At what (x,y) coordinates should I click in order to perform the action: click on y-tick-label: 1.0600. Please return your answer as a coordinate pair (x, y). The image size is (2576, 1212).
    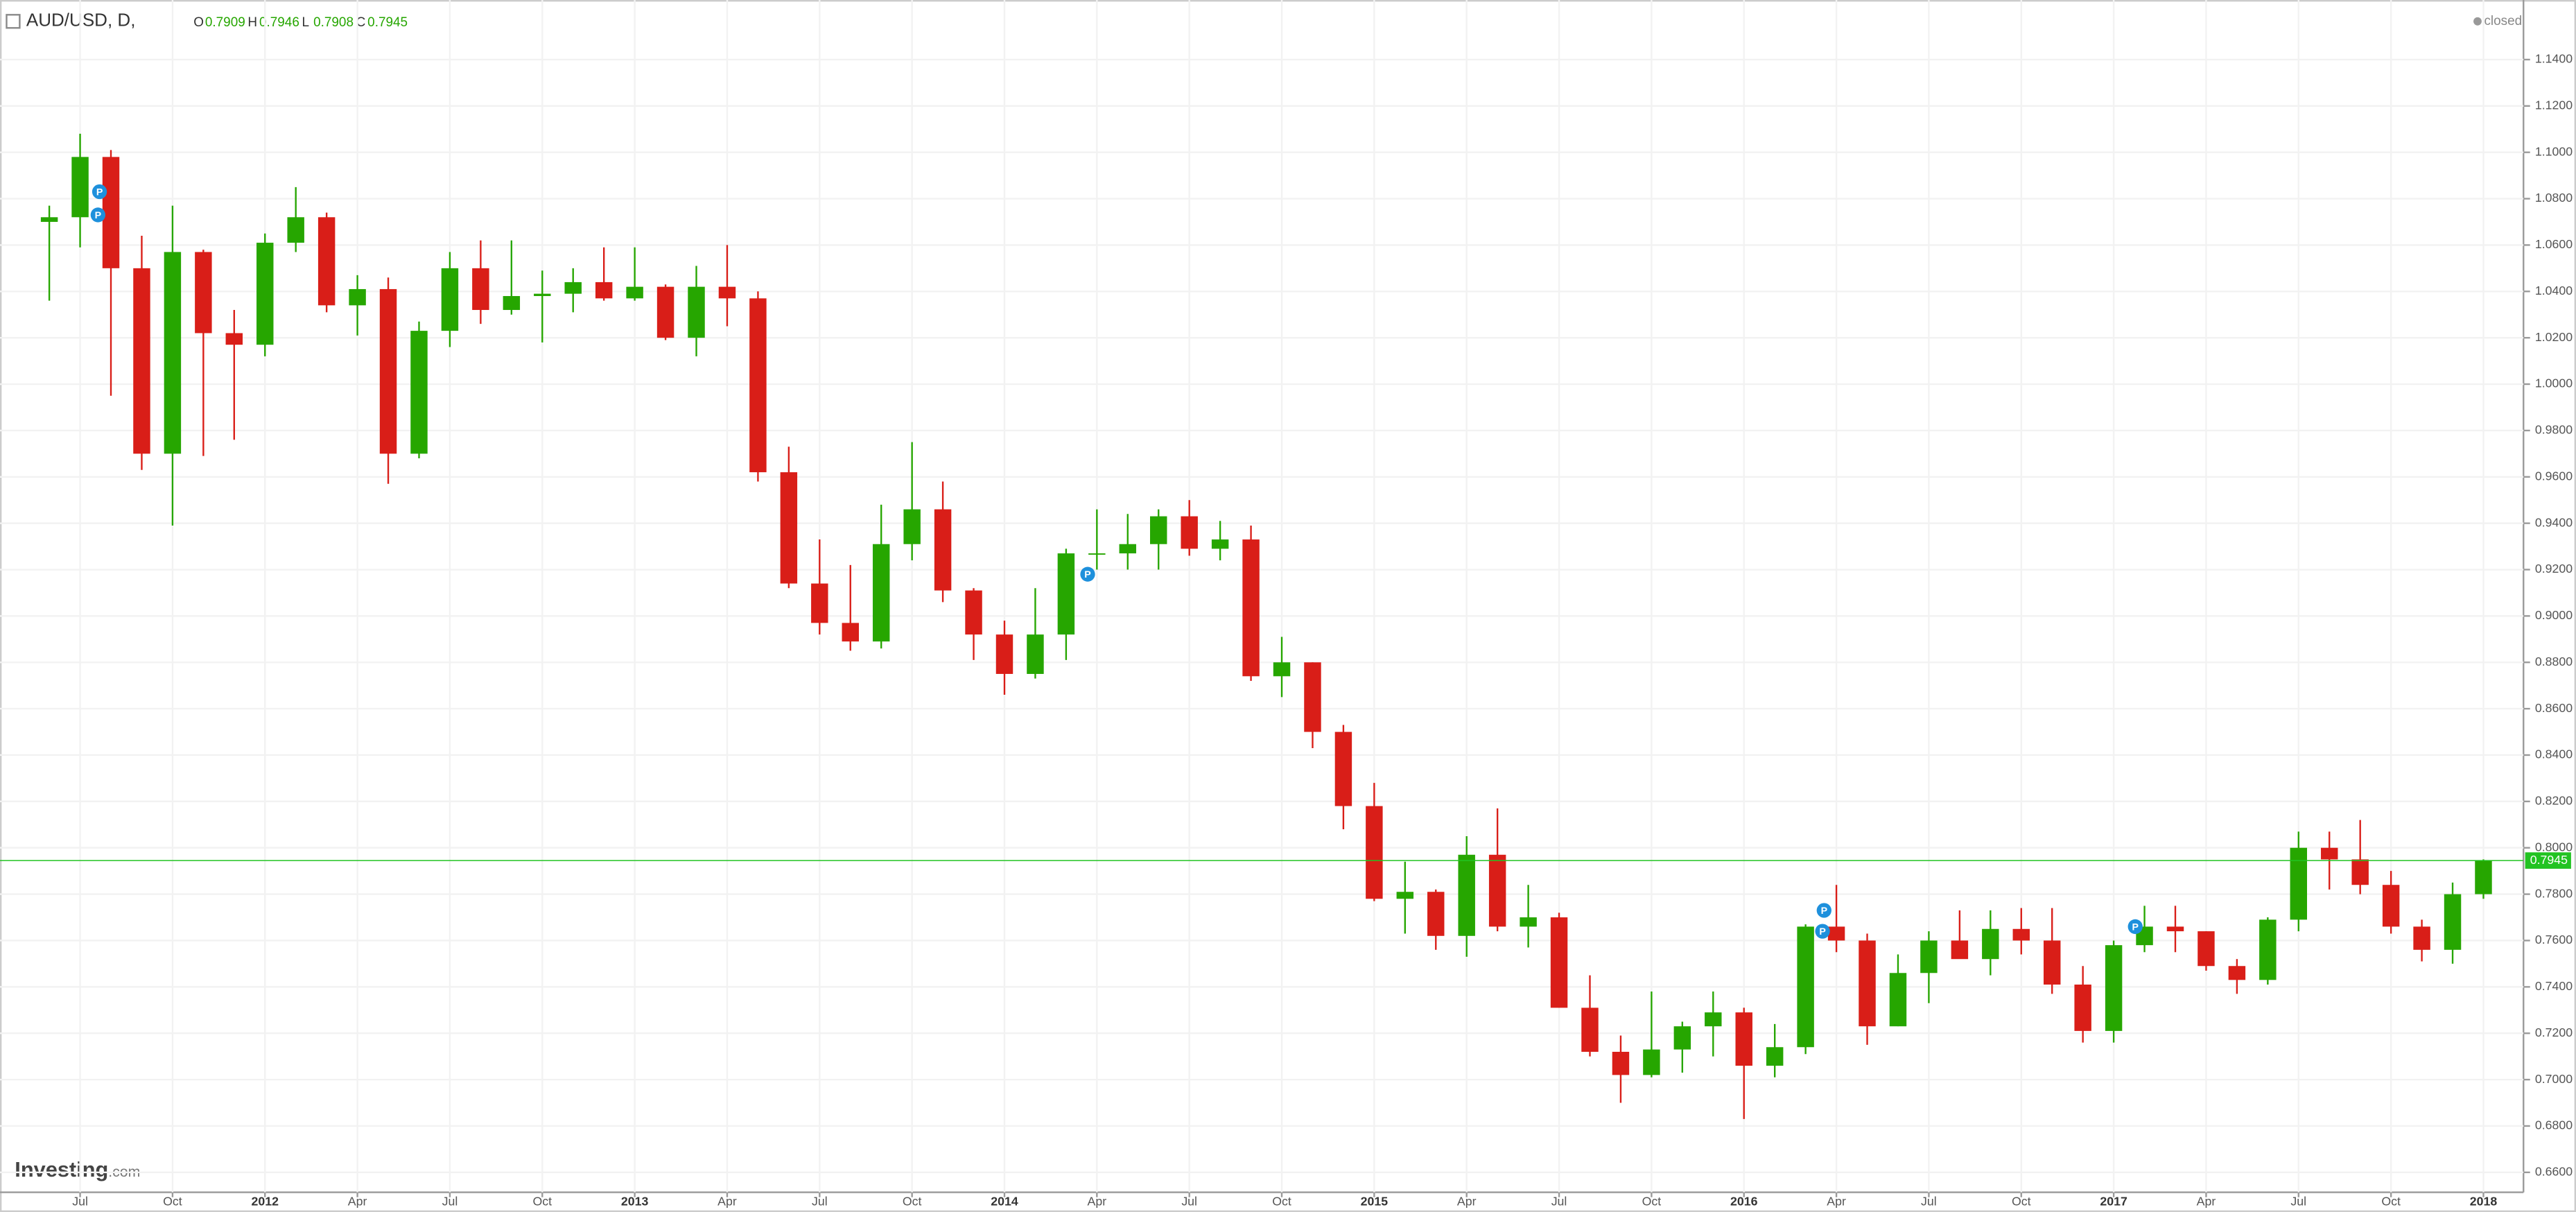
    Looking at the image, I should click on (2554, 244).